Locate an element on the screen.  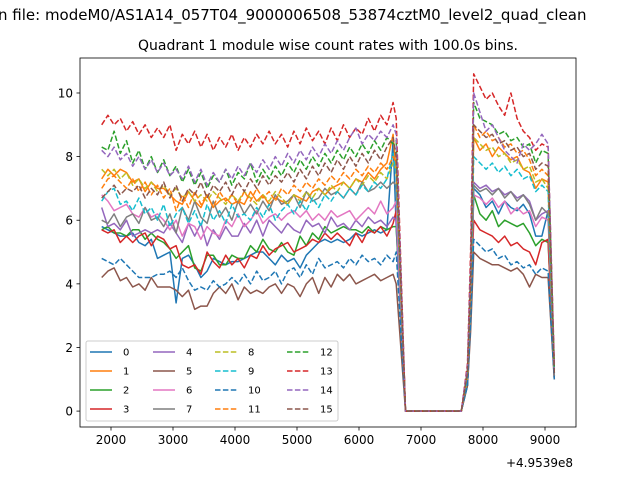
x-tick-label: 6000 is located at coordinates (359, 440).